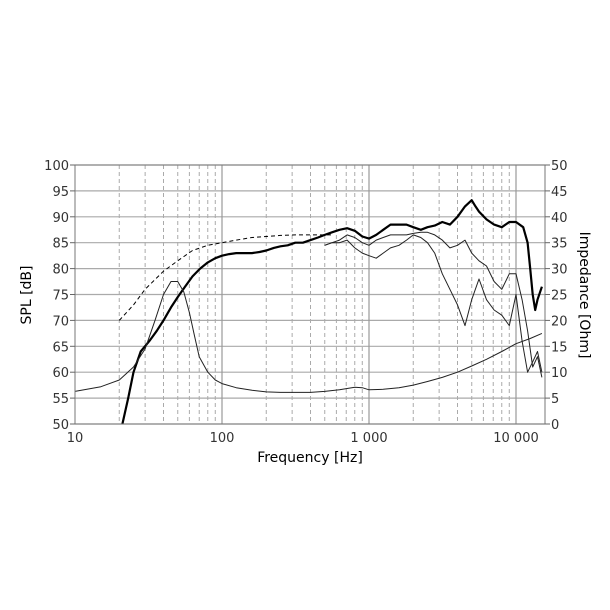 The image size is (610, 610). I want to click on y-tick-label: 50, so click(60, 425).